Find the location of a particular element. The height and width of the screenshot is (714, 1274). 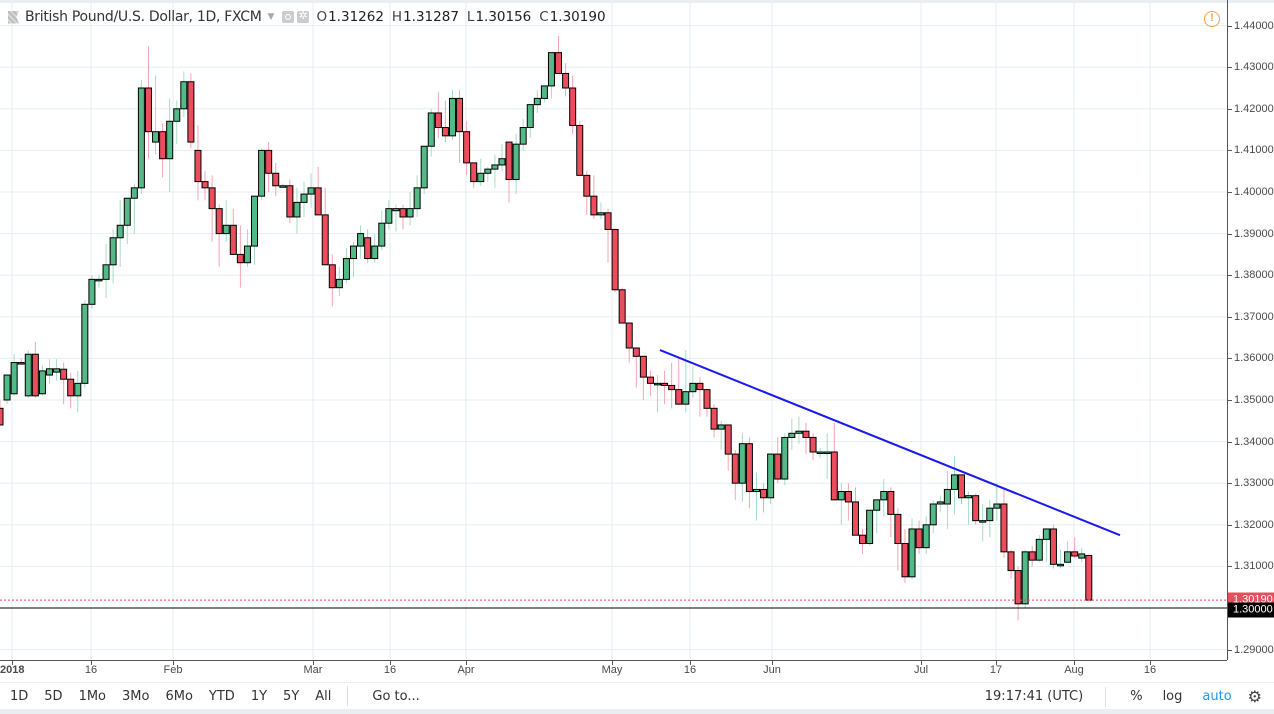

trendline is located at coordinates (890, 443).